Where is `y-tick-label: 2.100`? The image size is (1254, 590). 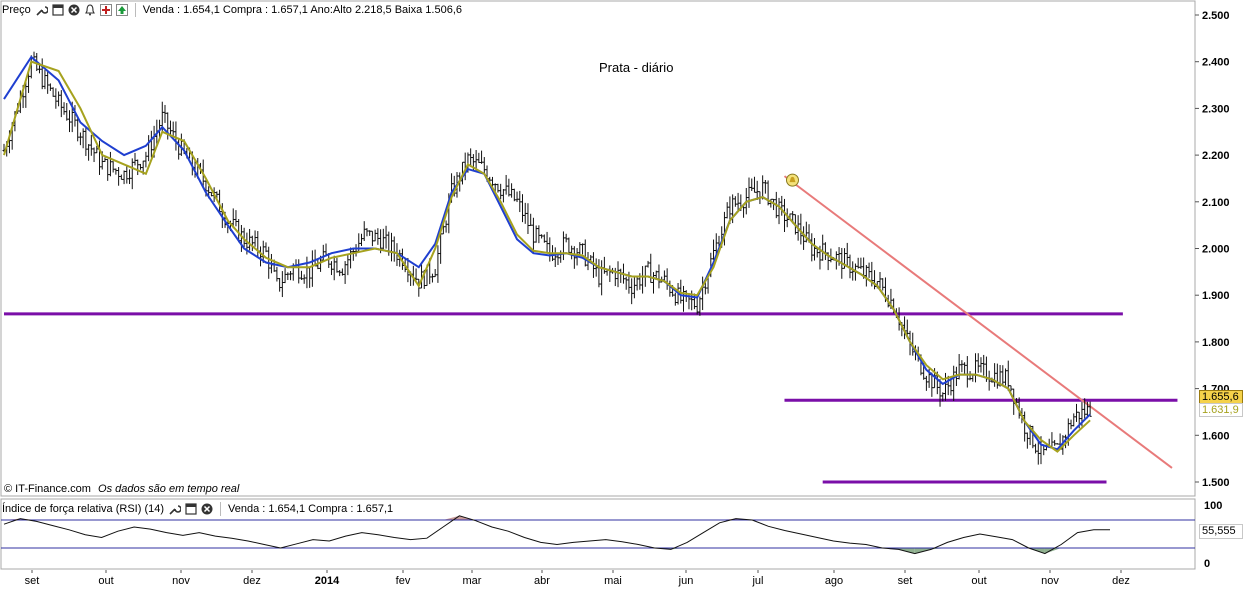 y-tick-label: 2.100 is located at coordinates (1216, 203).